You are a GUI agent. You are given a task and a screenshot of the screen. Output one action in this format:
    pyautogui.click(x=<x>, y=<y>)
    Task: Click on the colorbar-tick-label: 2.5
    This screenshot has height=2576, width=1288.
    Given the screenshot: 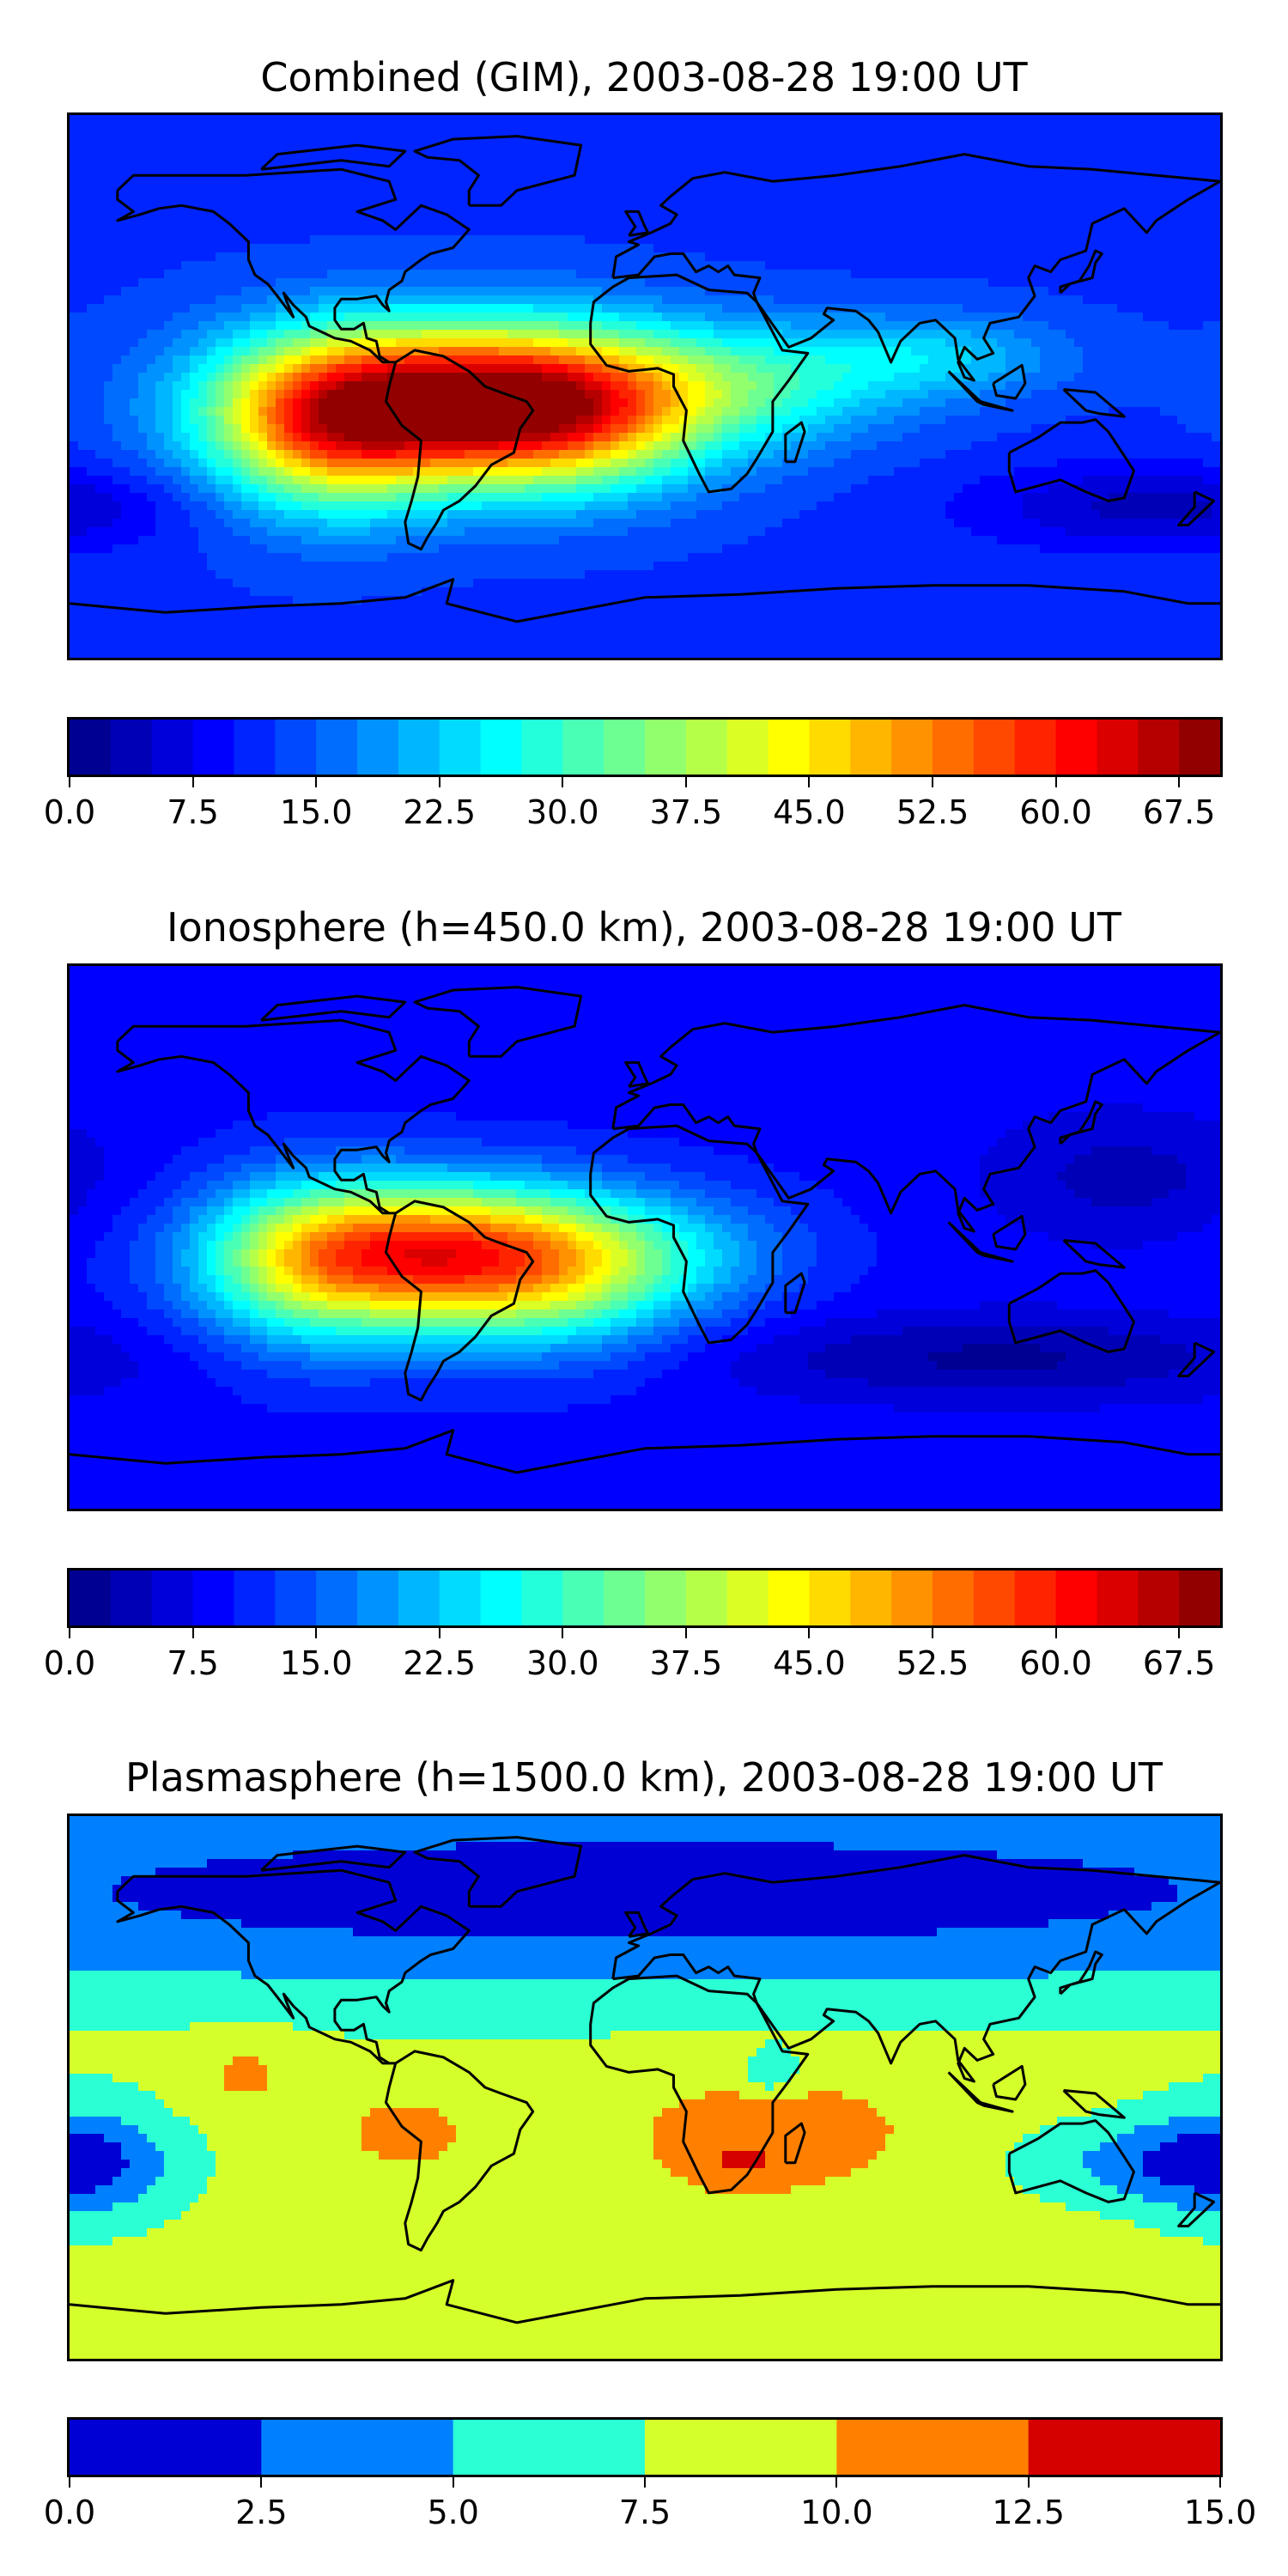 What is the action you would take?
    pyautogui.click(x=261, y=2513)
    